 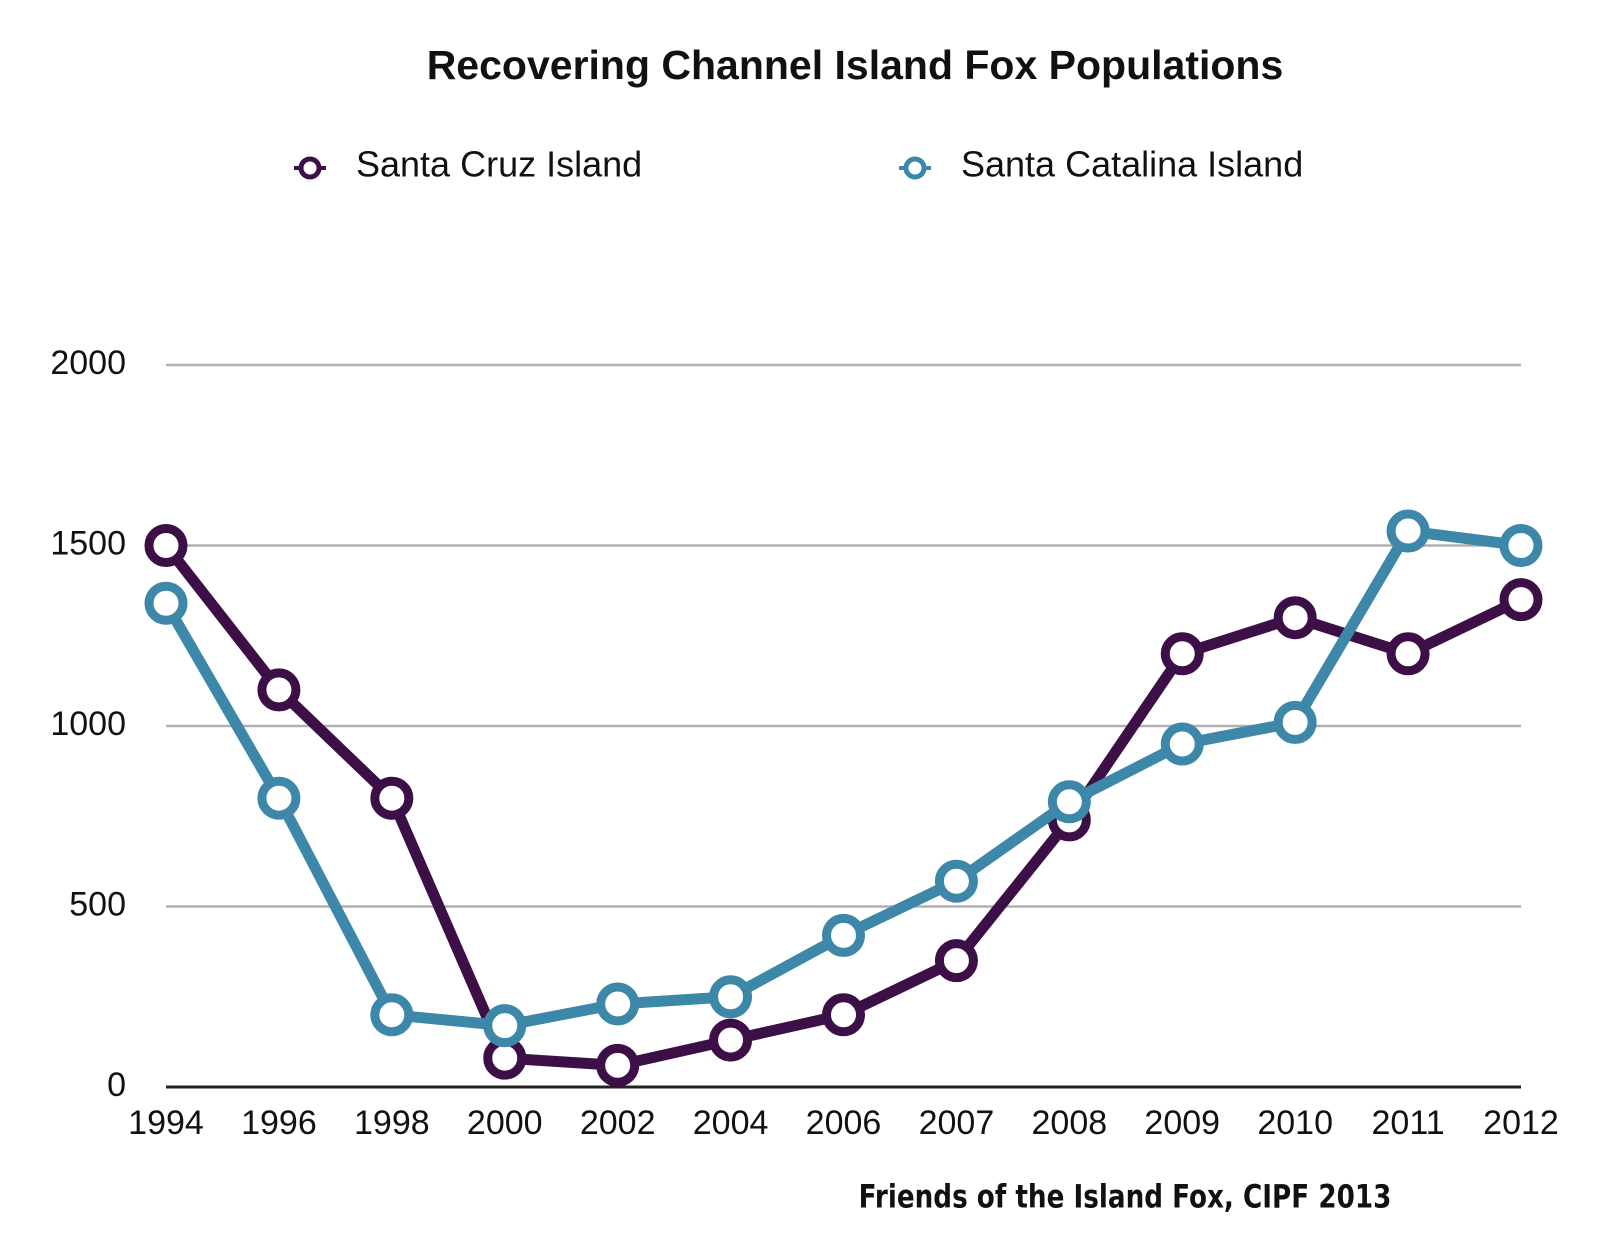 I want to click on x-tick-label: 2012, so click(x=1521, y=1123).